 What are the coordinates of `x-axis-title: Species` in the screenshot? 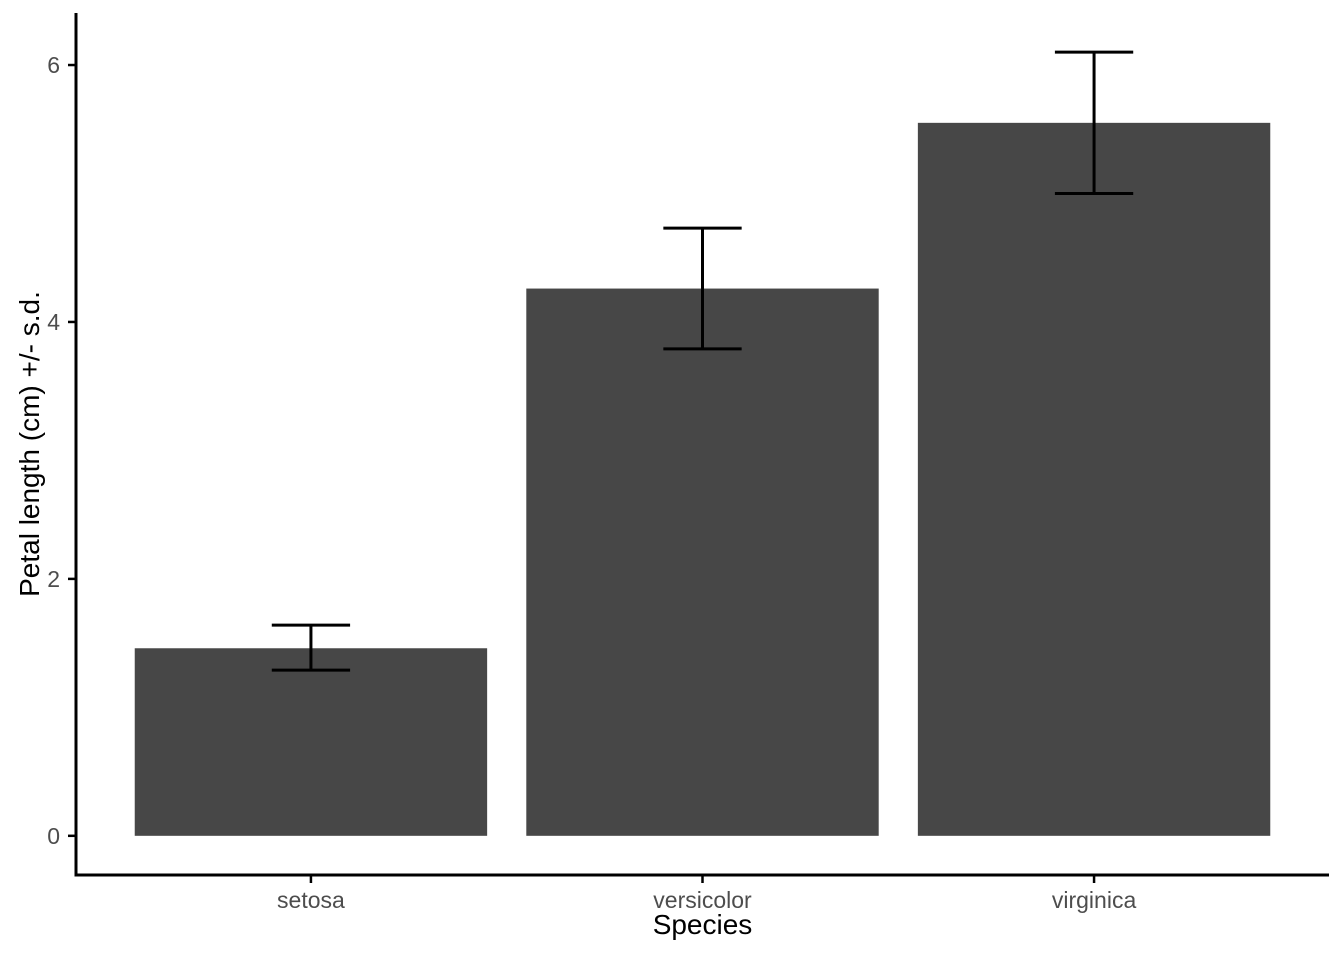 It's located at (702, 924).